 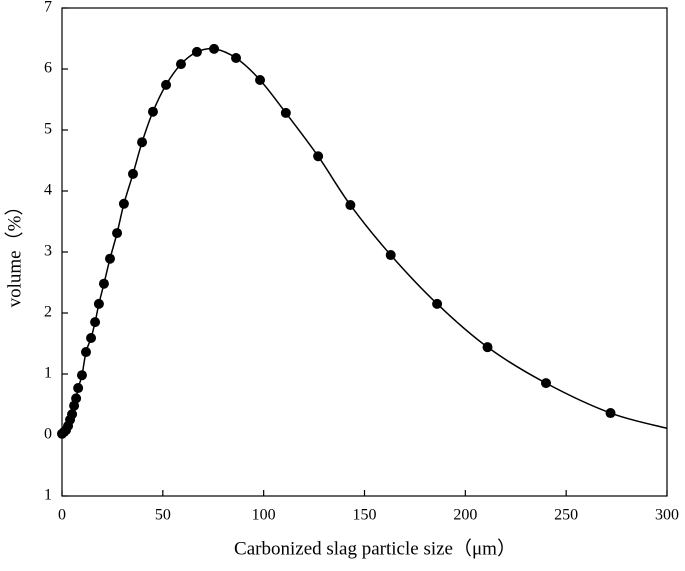 I want to click on x-axis-label: Carbonized slag particle size（μm）, so click(x=375, y=548).